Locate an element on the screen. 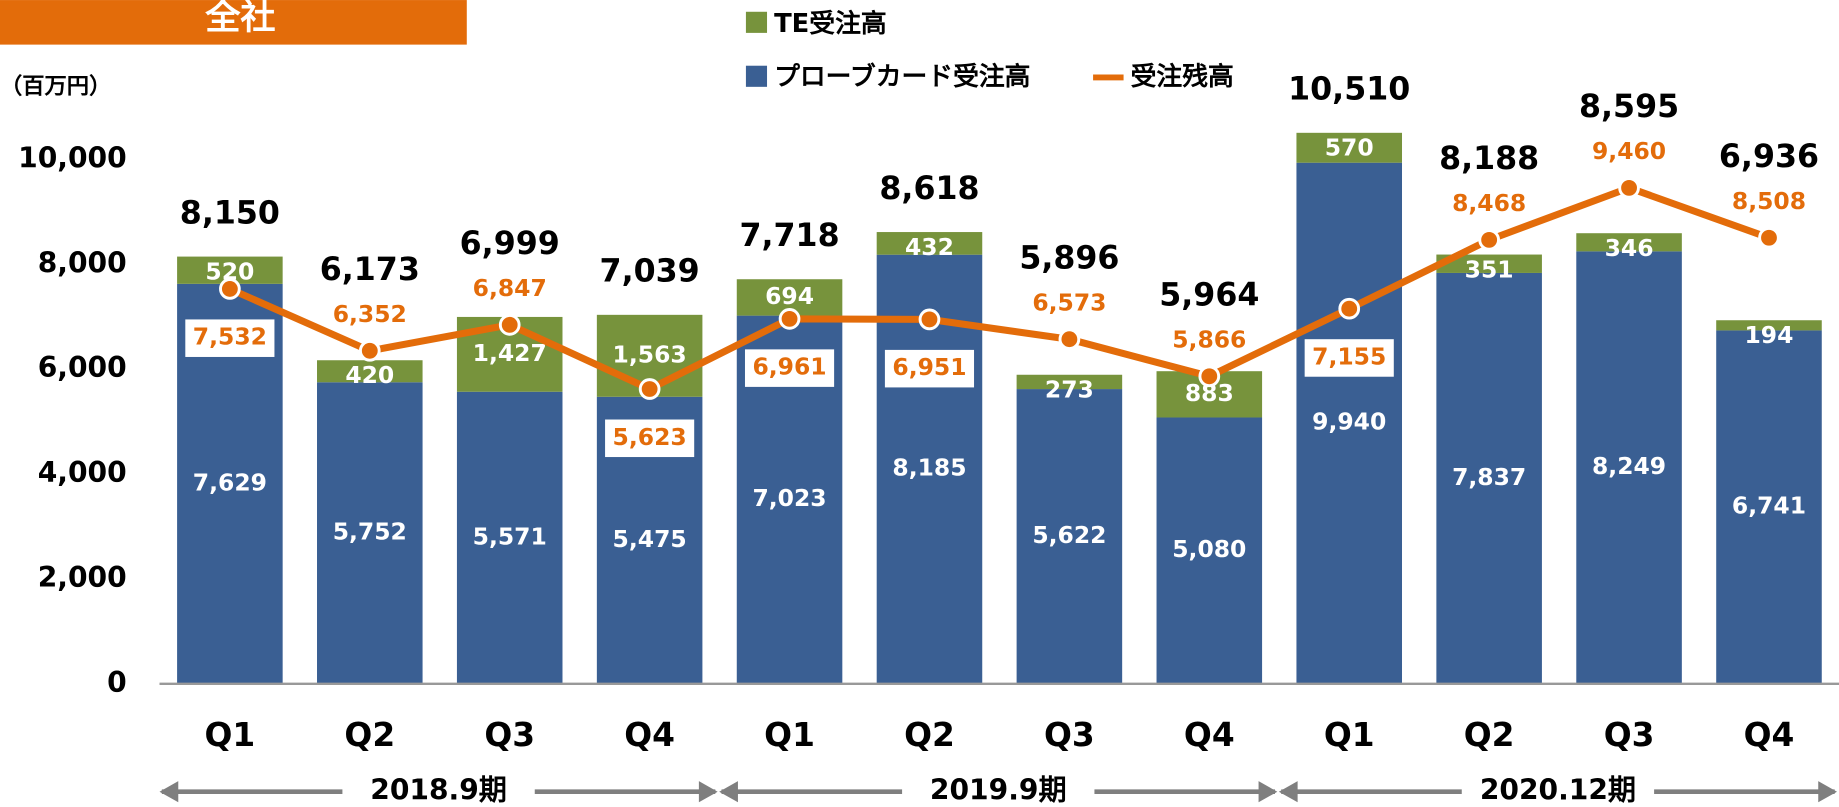  y-tick-label: 0 is located at coordinates (117, 682).